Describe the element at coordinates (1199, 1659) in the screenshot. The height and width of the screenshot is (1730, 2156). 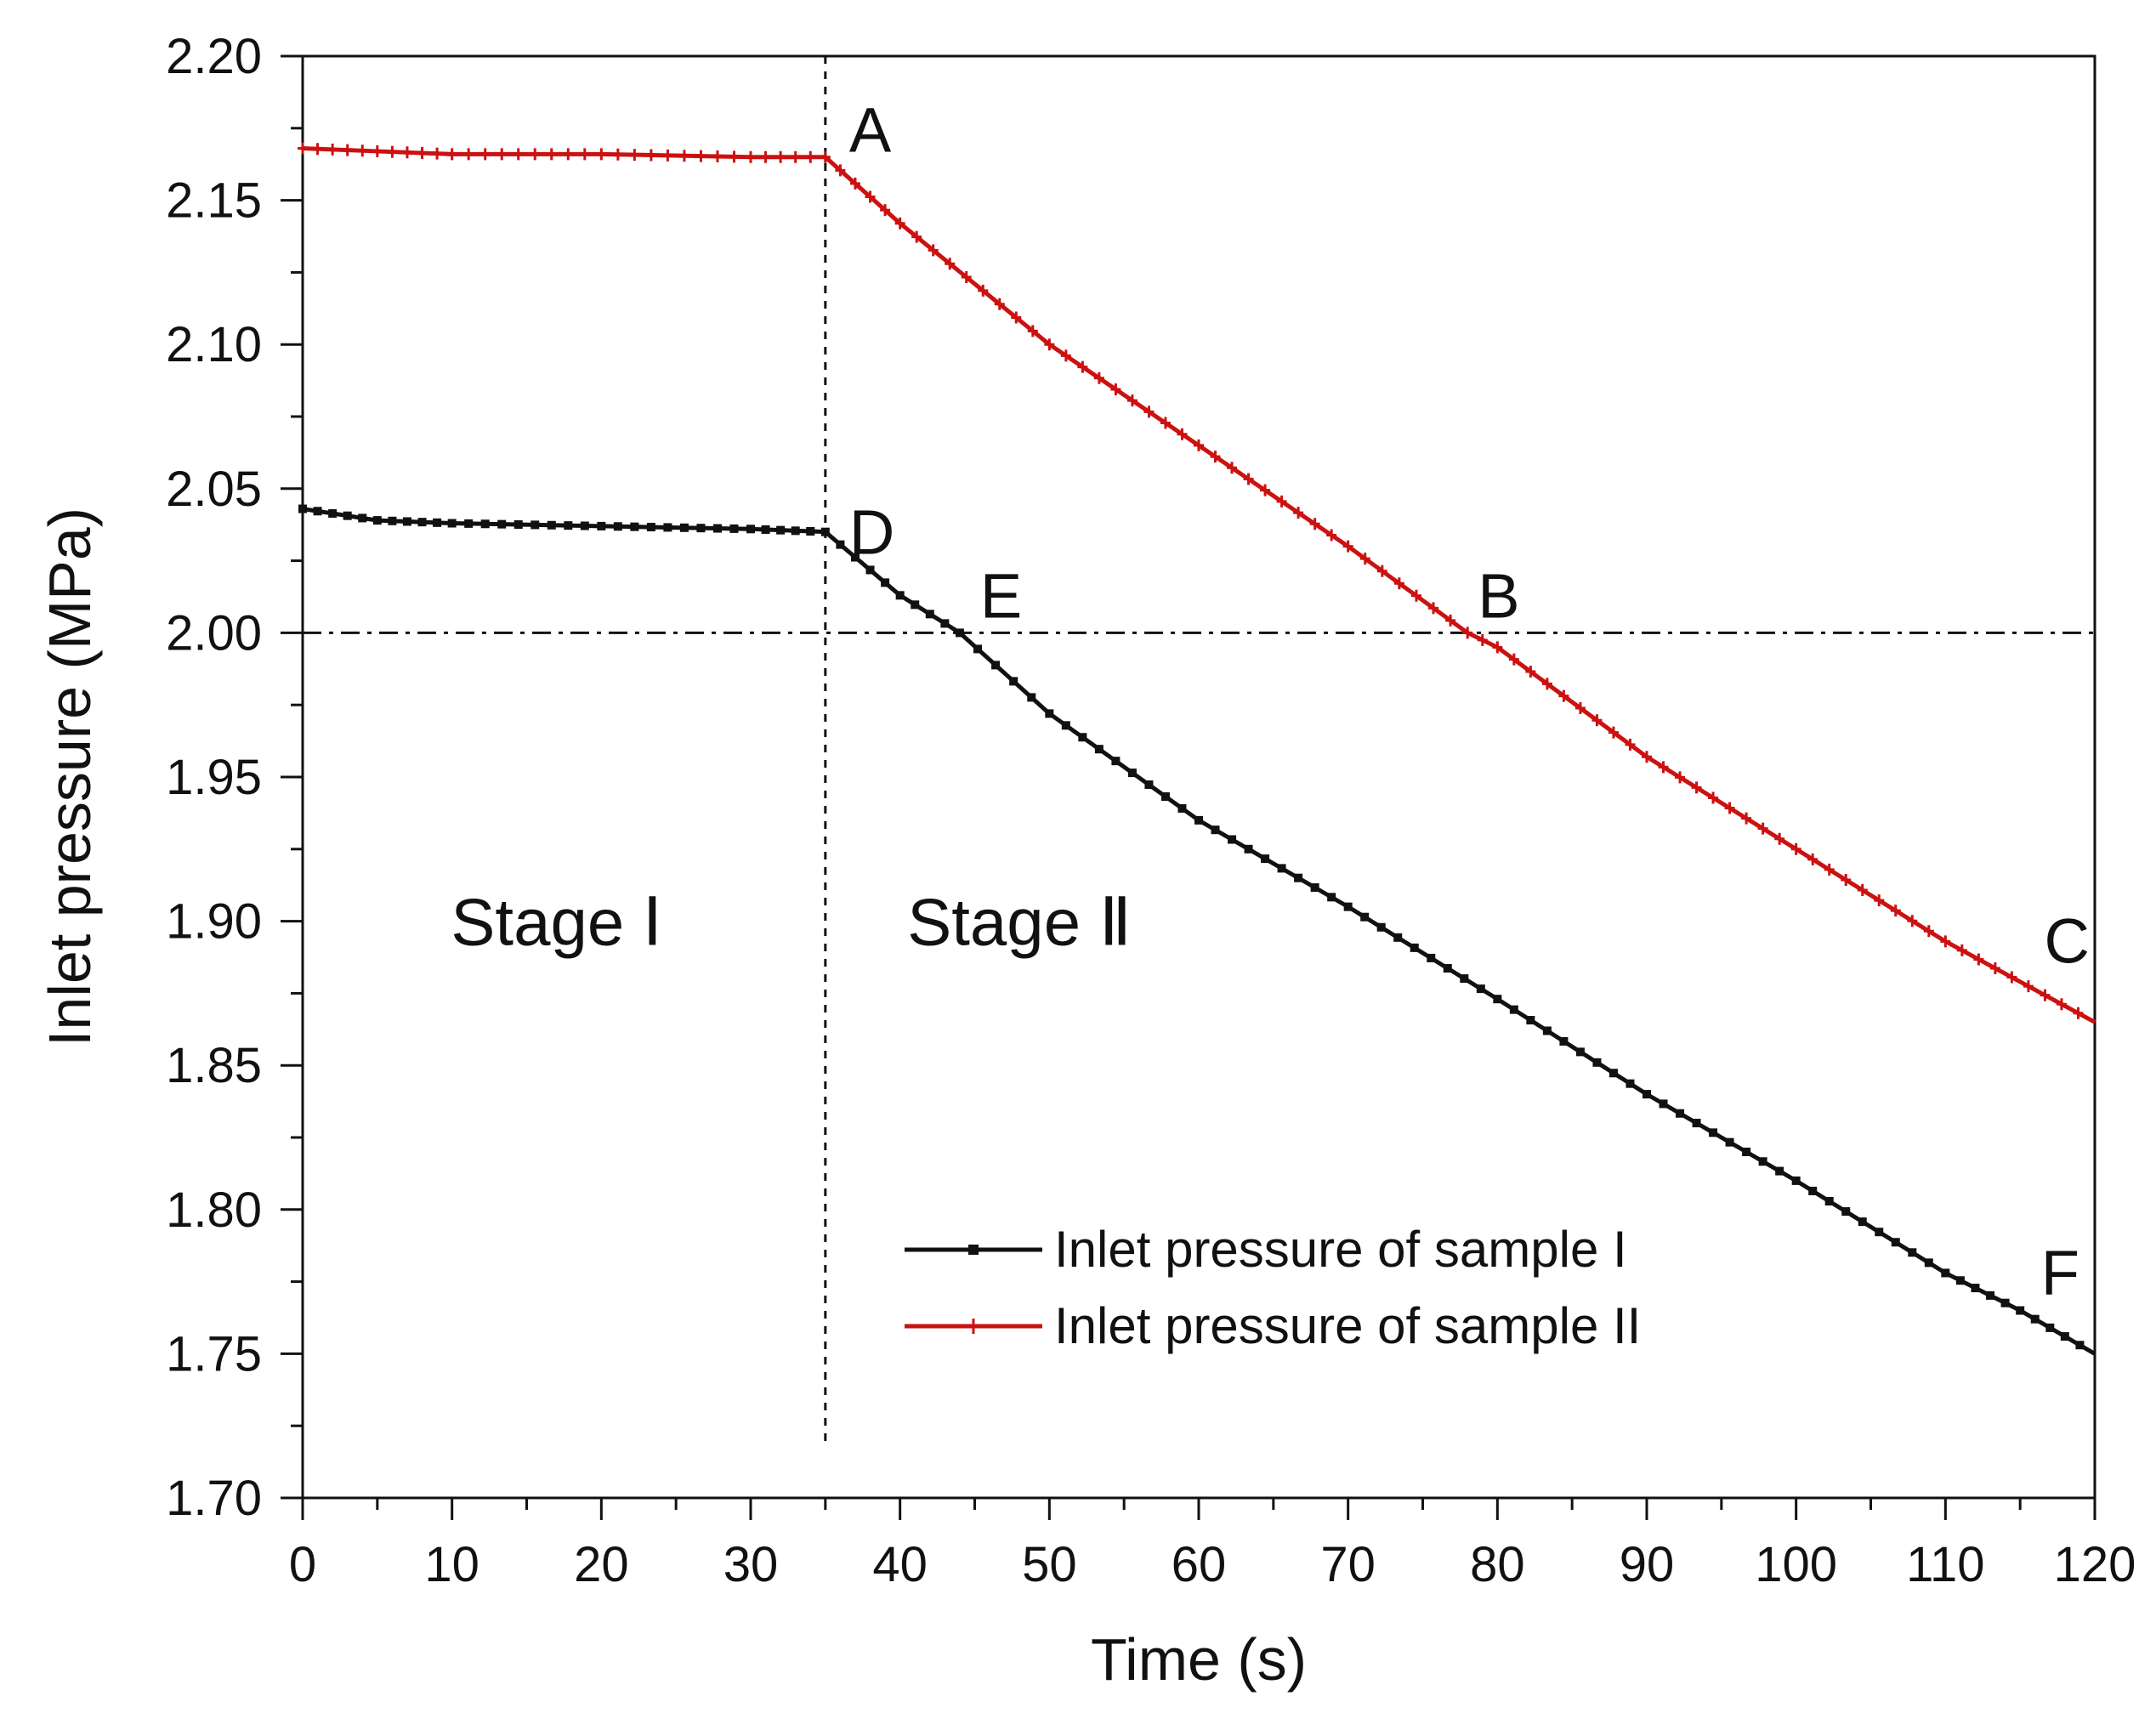
I see `x-axis-title: Time (s)` at that location.